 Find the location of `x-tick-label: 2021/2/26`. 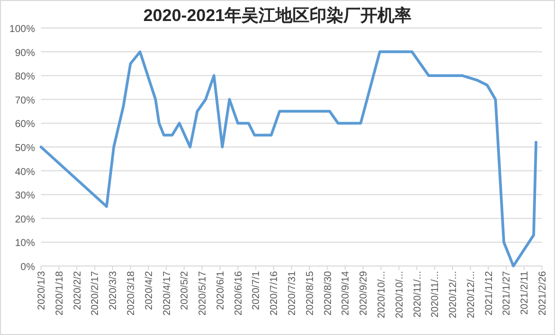

x-tick-label: 2021/2/26 is located at coordinates (543, 293).